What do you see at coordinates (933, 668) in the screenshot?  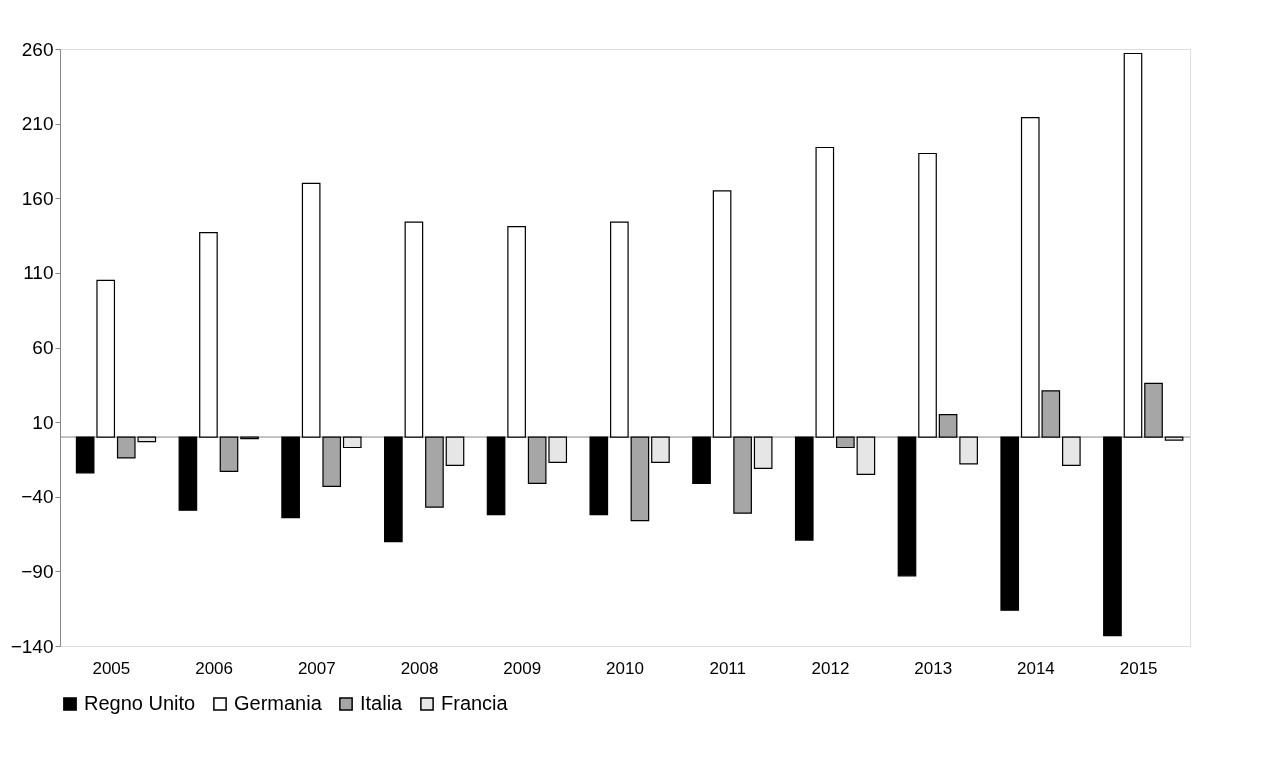 I see `x-tick-label: 2013` at bounding box center [933, 668].